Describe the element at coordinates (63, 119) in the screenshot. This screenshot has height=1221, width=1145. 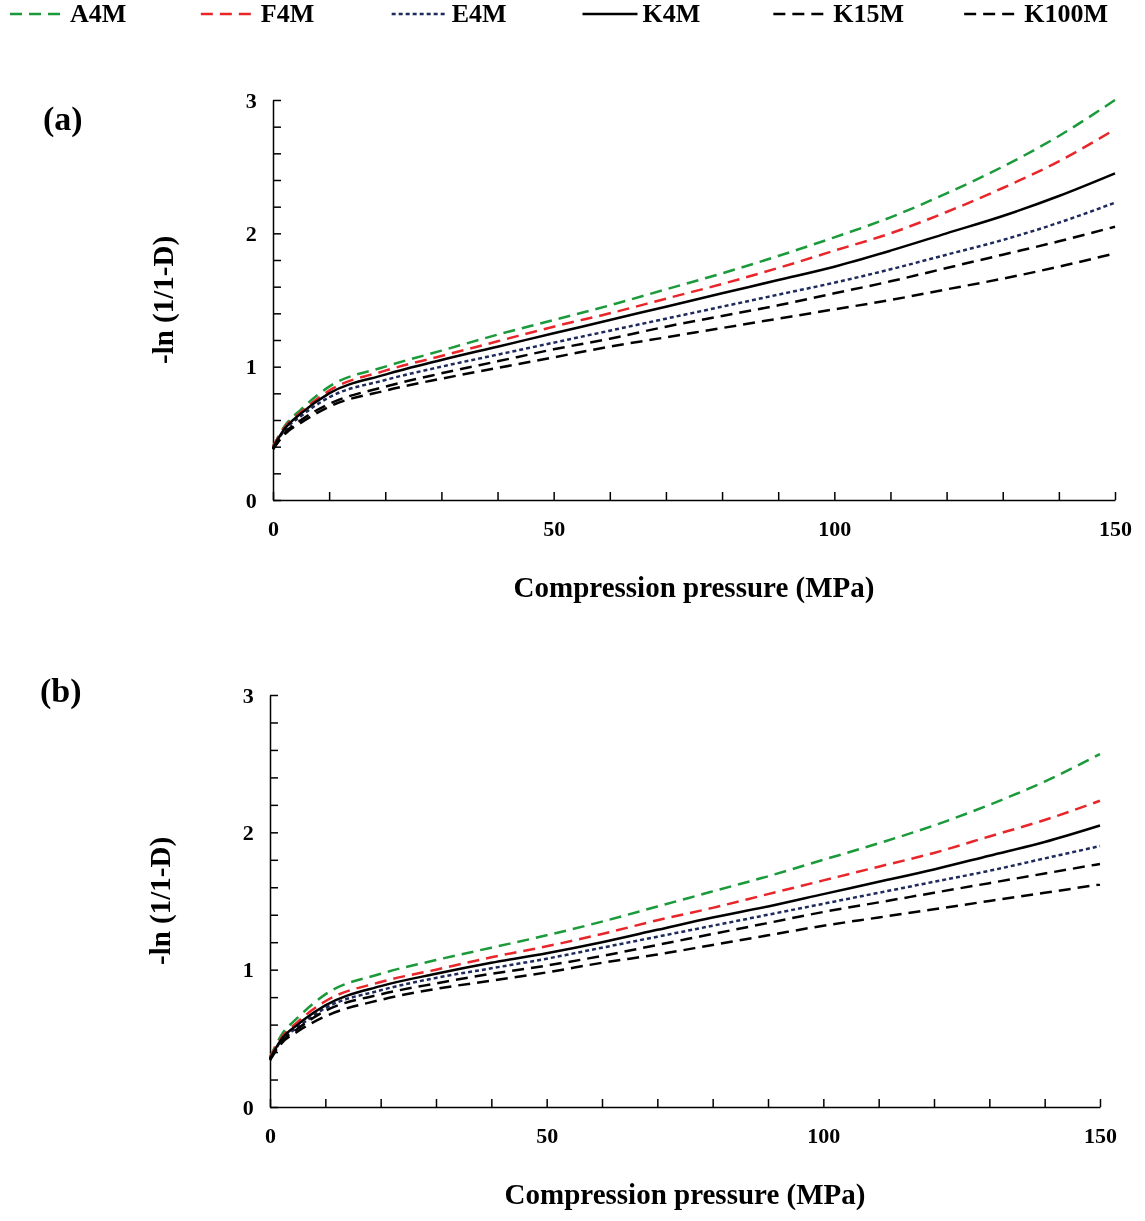
I see `chart-title: (a)` at that location.